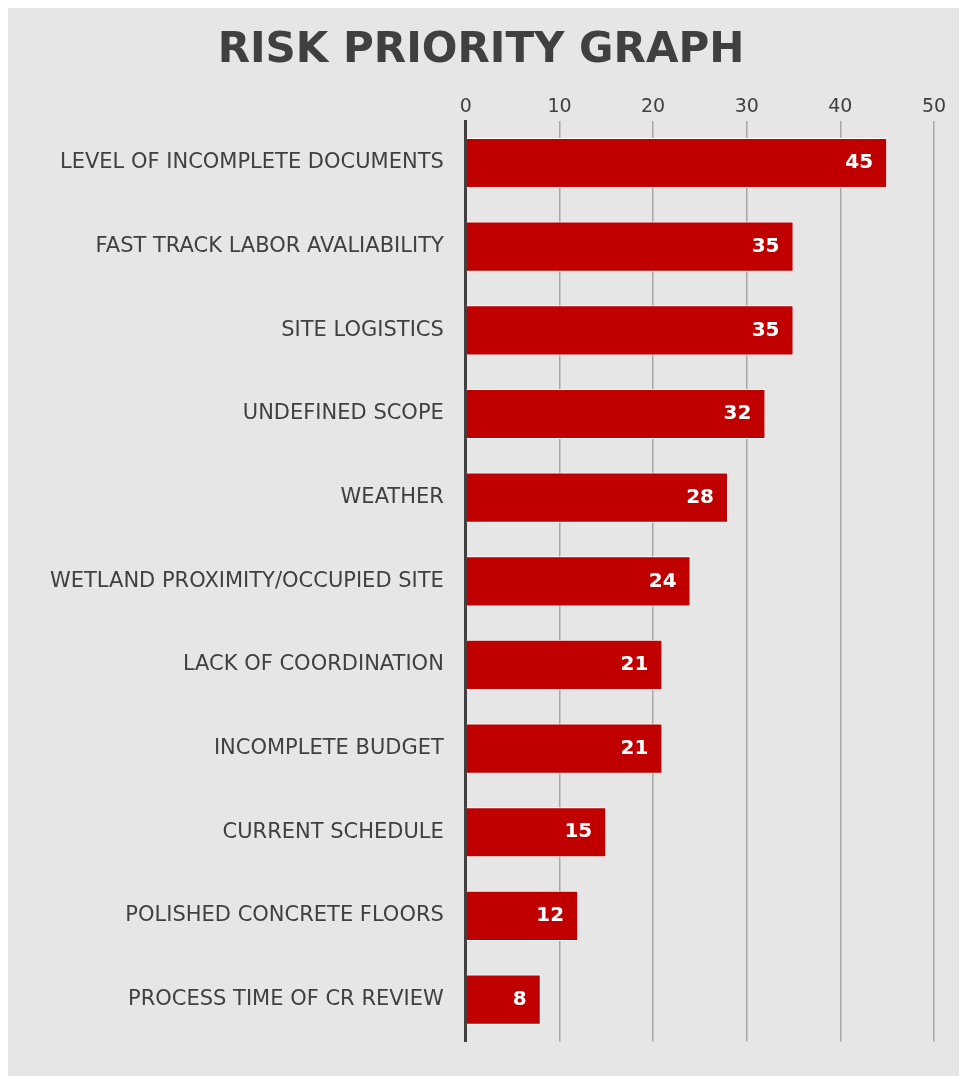  I want to click on y-tick-label: CURRENT SCHEDULE, so click(333, 830).